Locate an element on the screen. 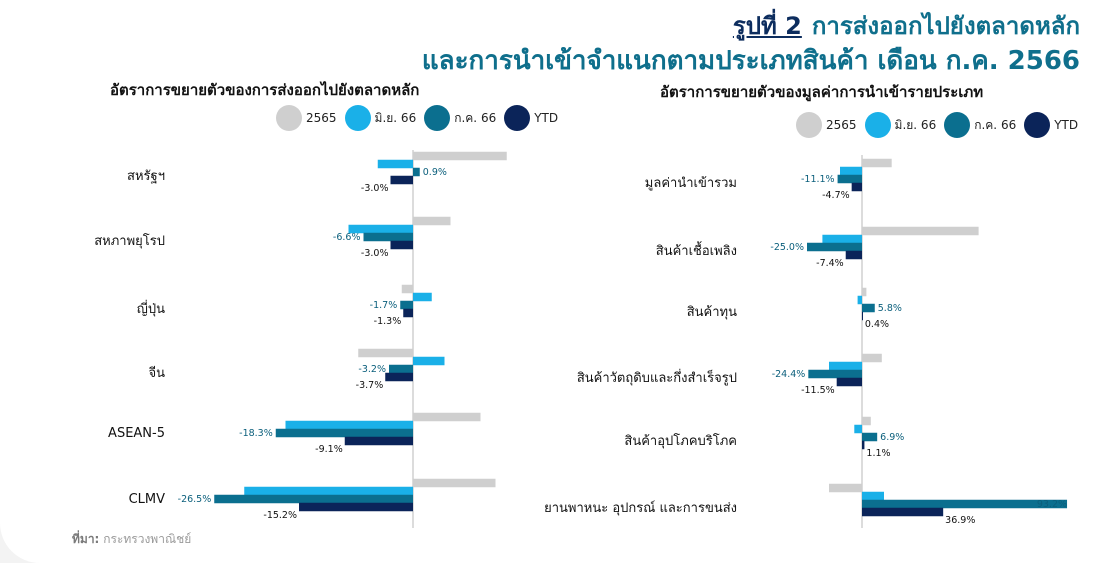  import-category-label: ยานพาหนะ อุปกรณ์ และการขนส่ง is located at coordinates (640, 508).